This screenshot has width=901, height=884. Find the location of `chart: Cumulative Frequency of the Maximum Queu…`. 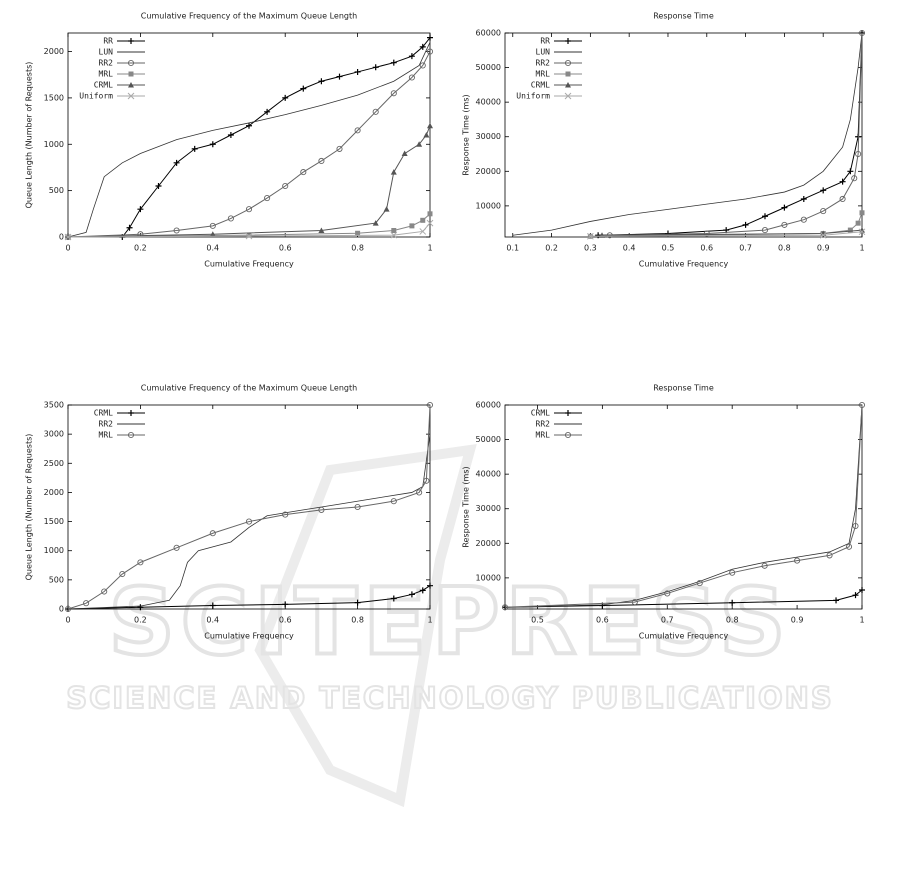

chart: Cumulative Frequency of the Maximum Queu… is located at coordinates (229, 140).